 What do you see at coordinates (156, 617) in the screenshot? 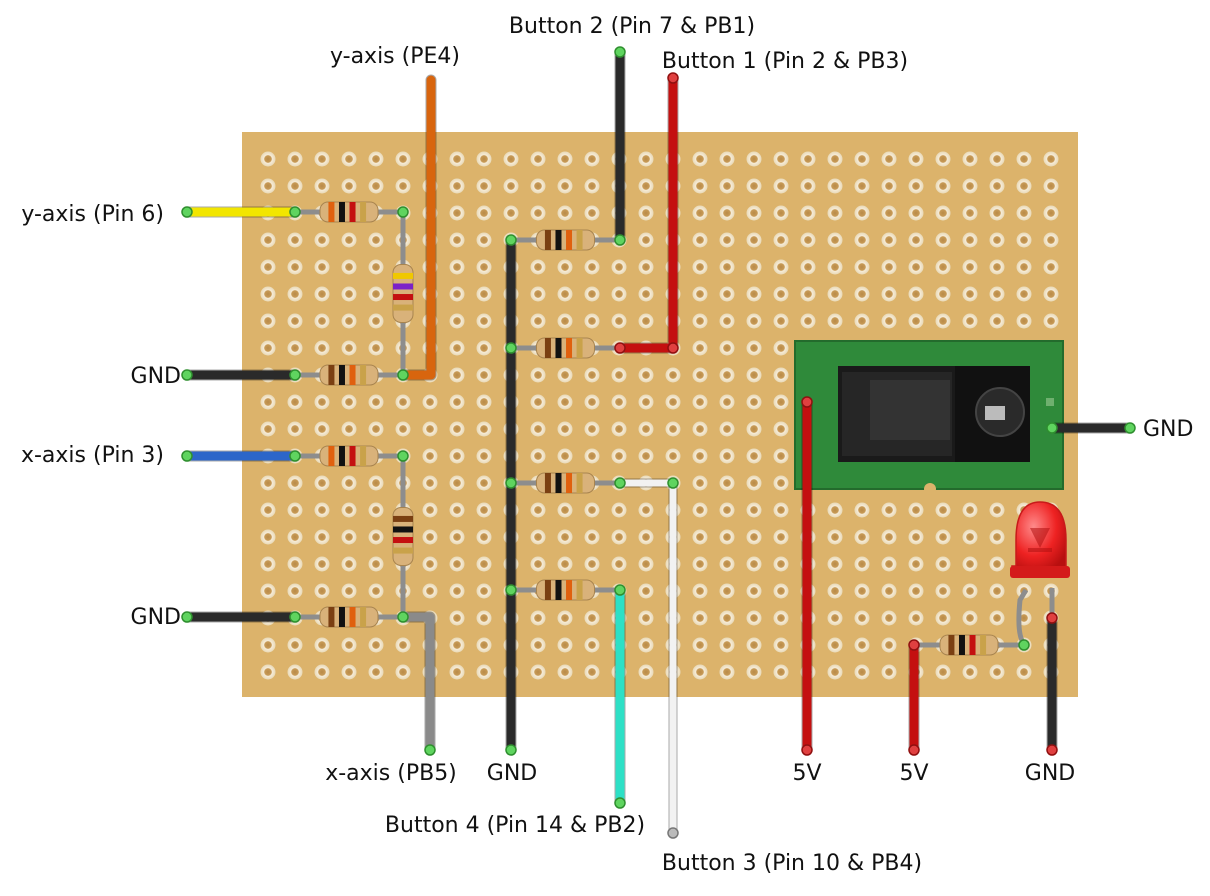
I see `label-gnd-left-bottom: GND` at bounding box center [156, 617].